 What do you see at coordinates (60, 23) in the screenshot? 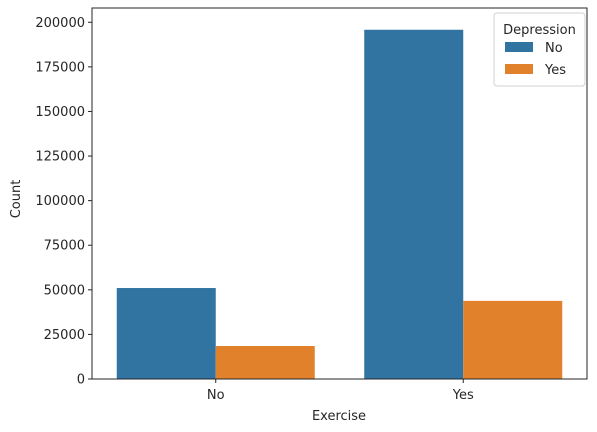
I see `y-tick-label: 200000` at bounding box center [60, 23].